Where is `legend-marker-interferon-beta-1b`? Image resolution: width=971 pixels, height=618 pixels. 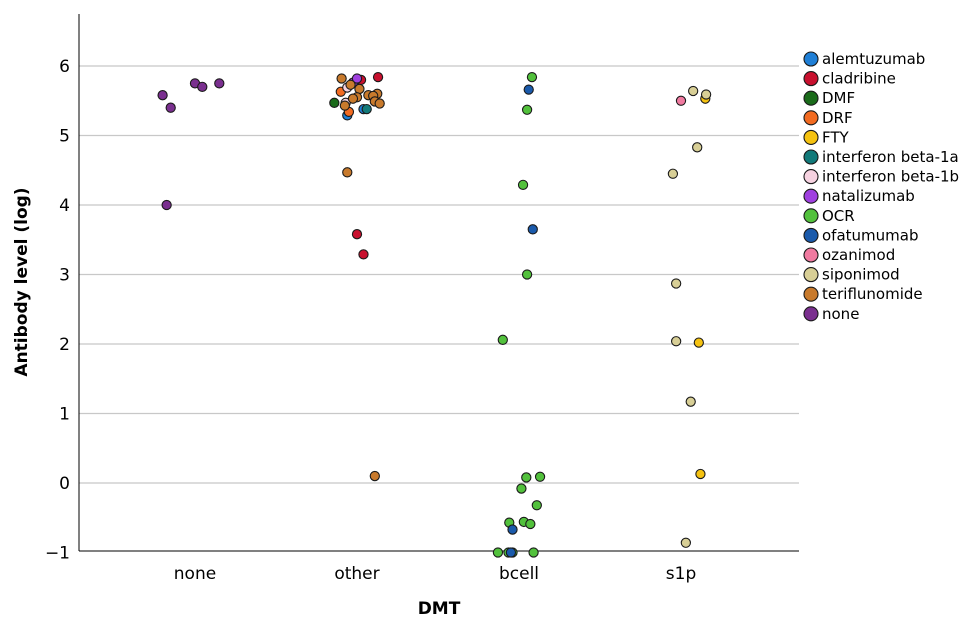 legend-marker-interferon-beta-1b is located at coordinates (811, 177).